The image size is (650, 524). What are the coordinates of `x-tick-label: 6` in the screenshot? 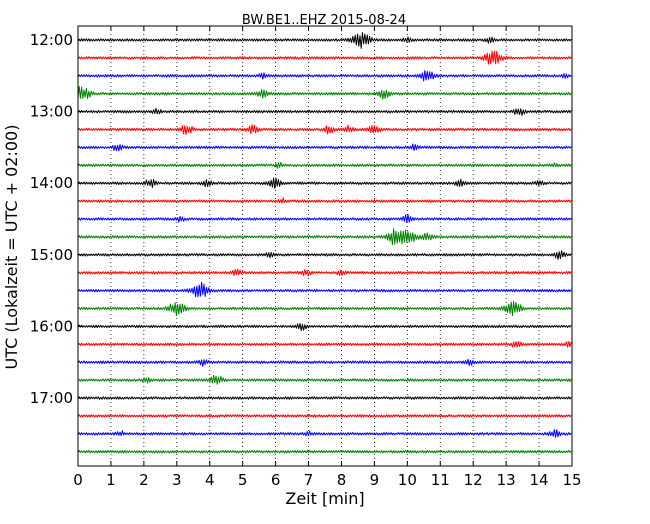 It's located at (276, 480).